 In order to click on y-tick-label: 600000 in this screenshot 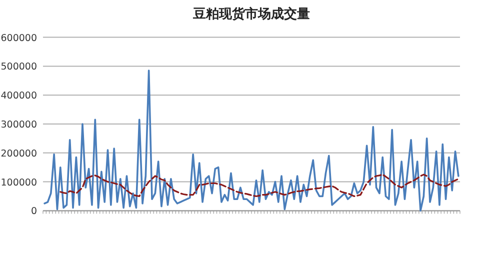, I will do `click(18, 38)`.